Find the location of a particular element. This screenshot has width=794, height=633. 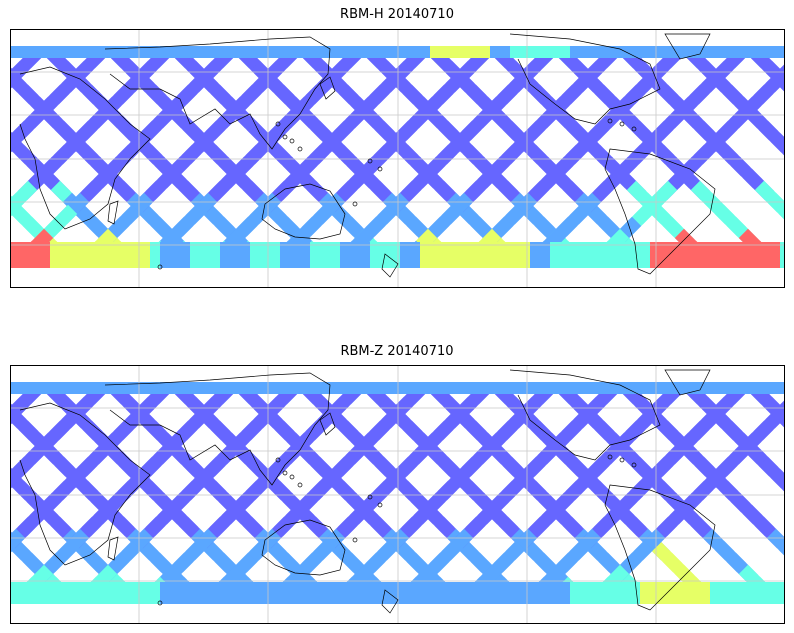

panel-title-rbm-z: RBM-Z 20140710 is located at coordinates (397, 351).